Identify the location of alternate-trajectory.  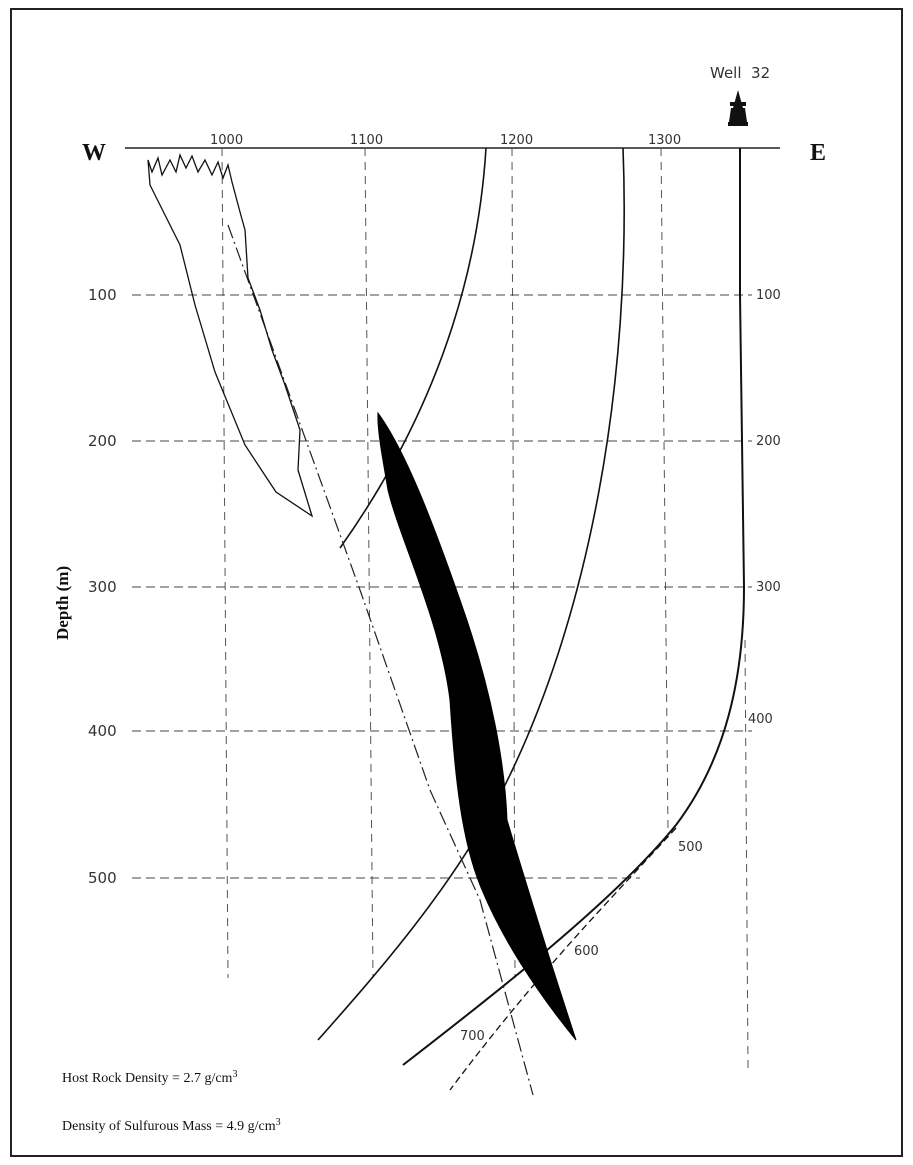
(563, 959).